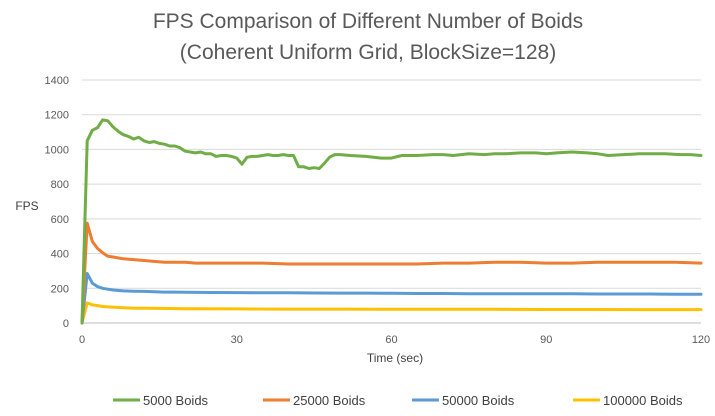 The image size is (715, 416). Describe the element at coordinates (26, 206) in the screenshot. I see `y-axis-label: FPS` at that location.